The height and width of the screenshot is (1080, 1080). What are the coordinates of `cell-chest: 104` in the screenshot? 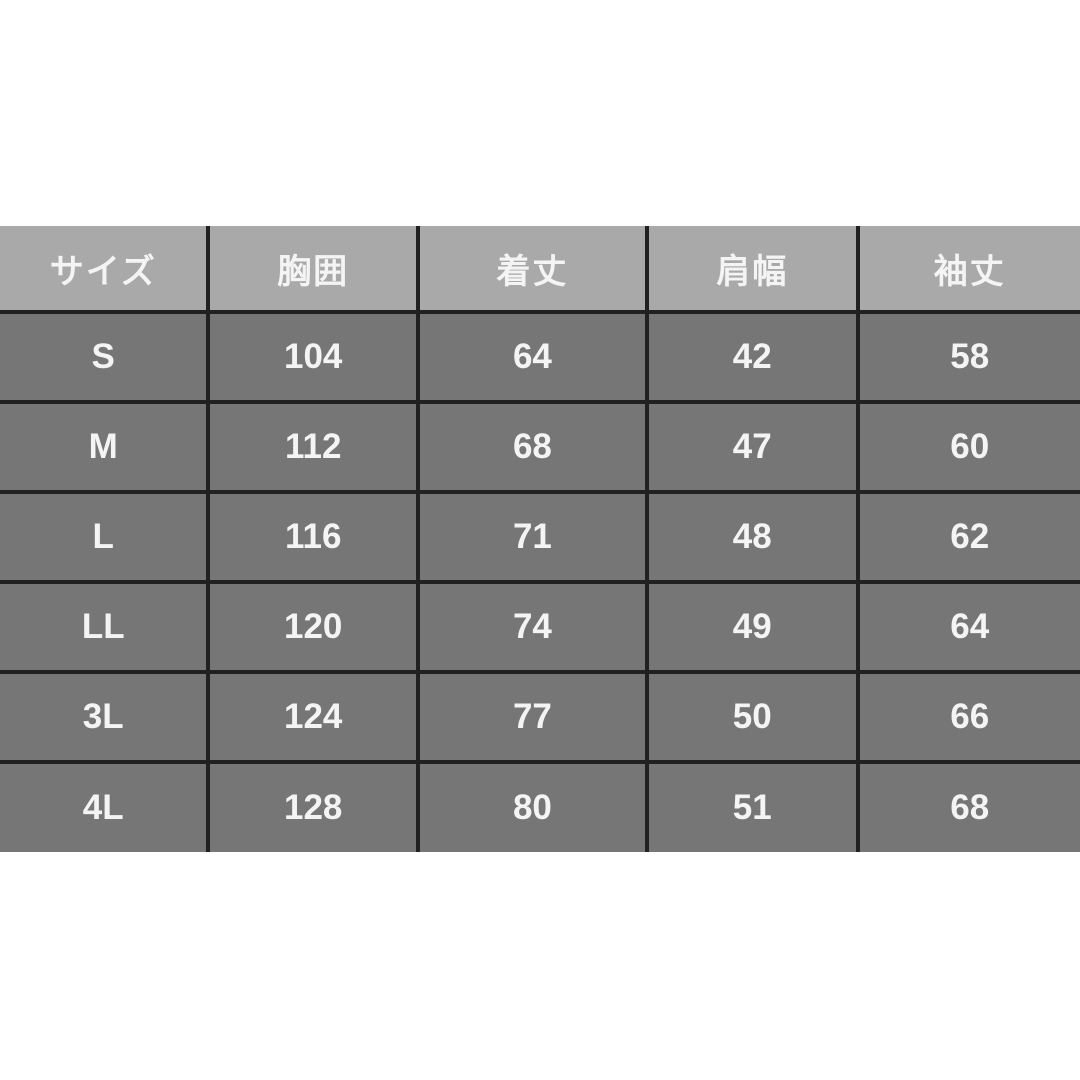 It's located at (313, 357).